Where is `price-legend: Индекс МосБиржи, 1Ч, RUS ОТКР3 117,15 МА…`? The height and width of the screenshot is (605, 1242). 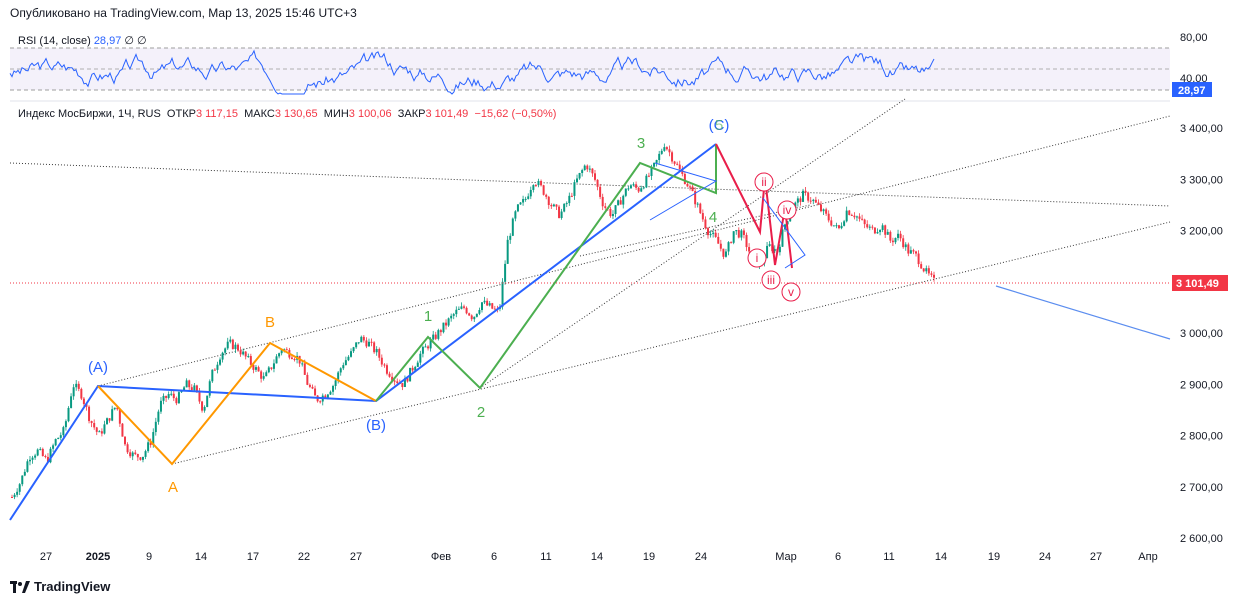
price-legend: Индекс МосБиржи, 1Ч, RUS ОТКР3 117,15 МА… is located at coordinates (287, 114).